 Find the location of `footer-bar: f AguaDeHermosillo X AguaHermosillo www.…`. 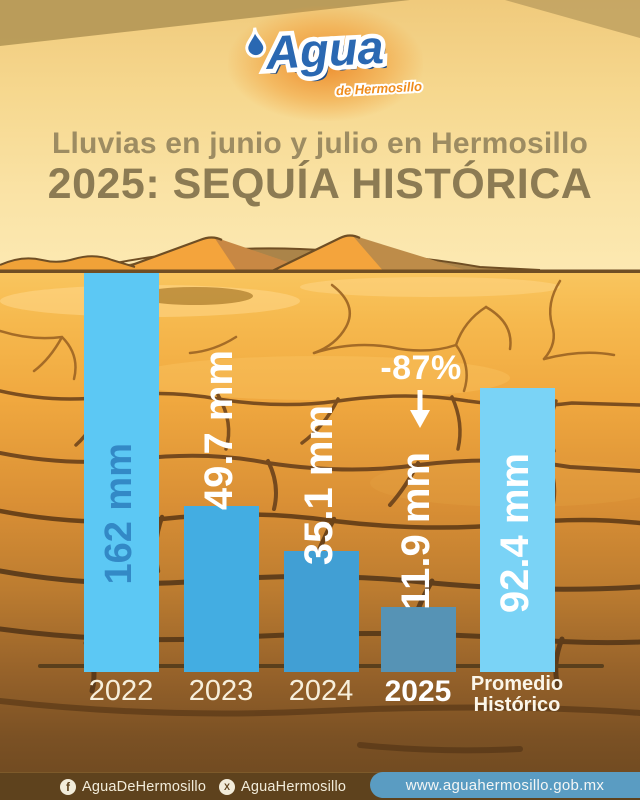

footer-bar: f AguaDeHermosillo X AguaHermosillo www.… is located at coordinates (320, 786).